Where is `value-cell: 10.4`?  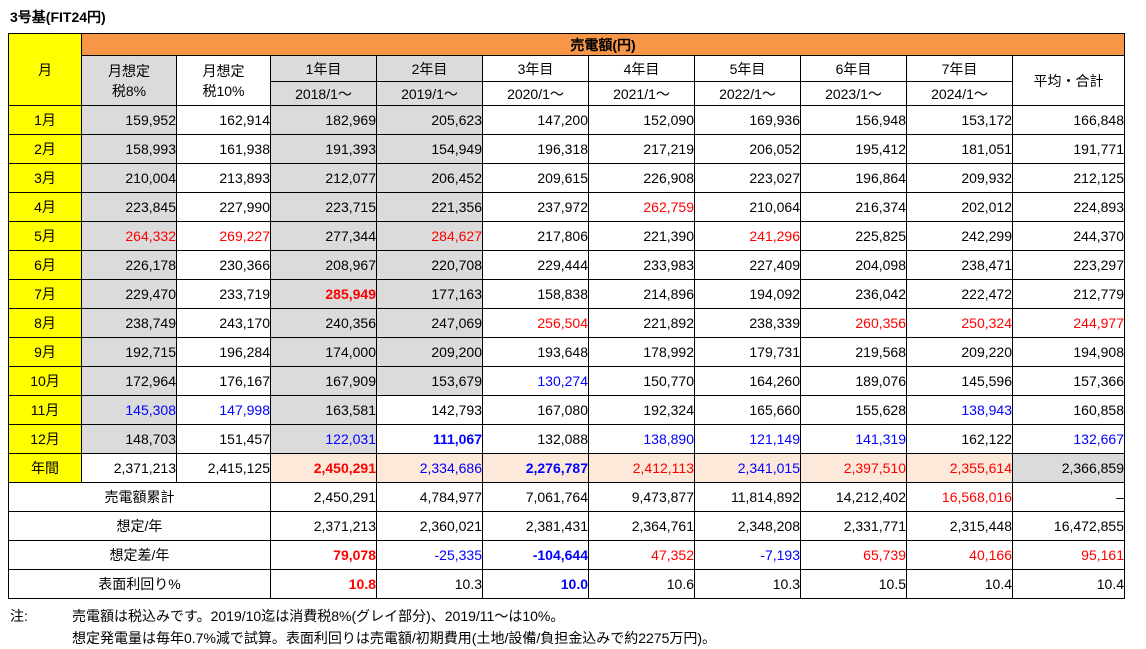
value-cell: 10.4 is located at coordinates (1068, 584).